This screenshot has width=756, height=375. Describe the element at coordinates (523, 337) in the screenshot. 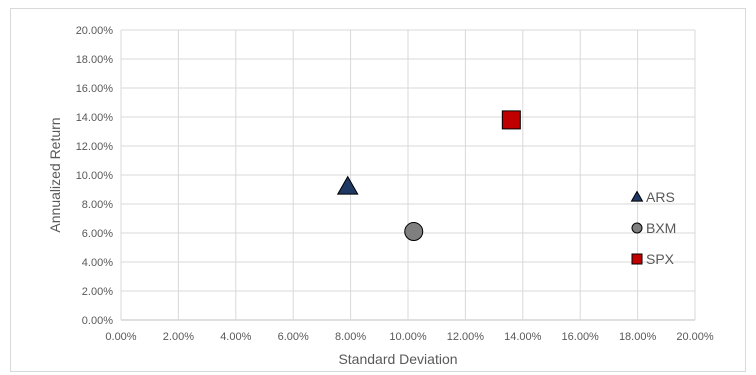

I see `x-tick-label: 14.00%` at that location.